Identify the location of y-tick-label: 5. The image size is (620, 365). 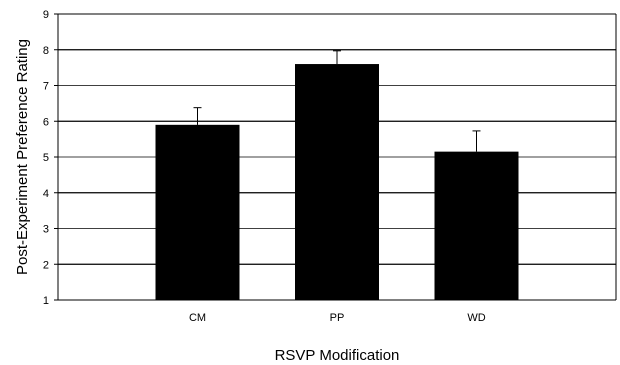
(46, 158).